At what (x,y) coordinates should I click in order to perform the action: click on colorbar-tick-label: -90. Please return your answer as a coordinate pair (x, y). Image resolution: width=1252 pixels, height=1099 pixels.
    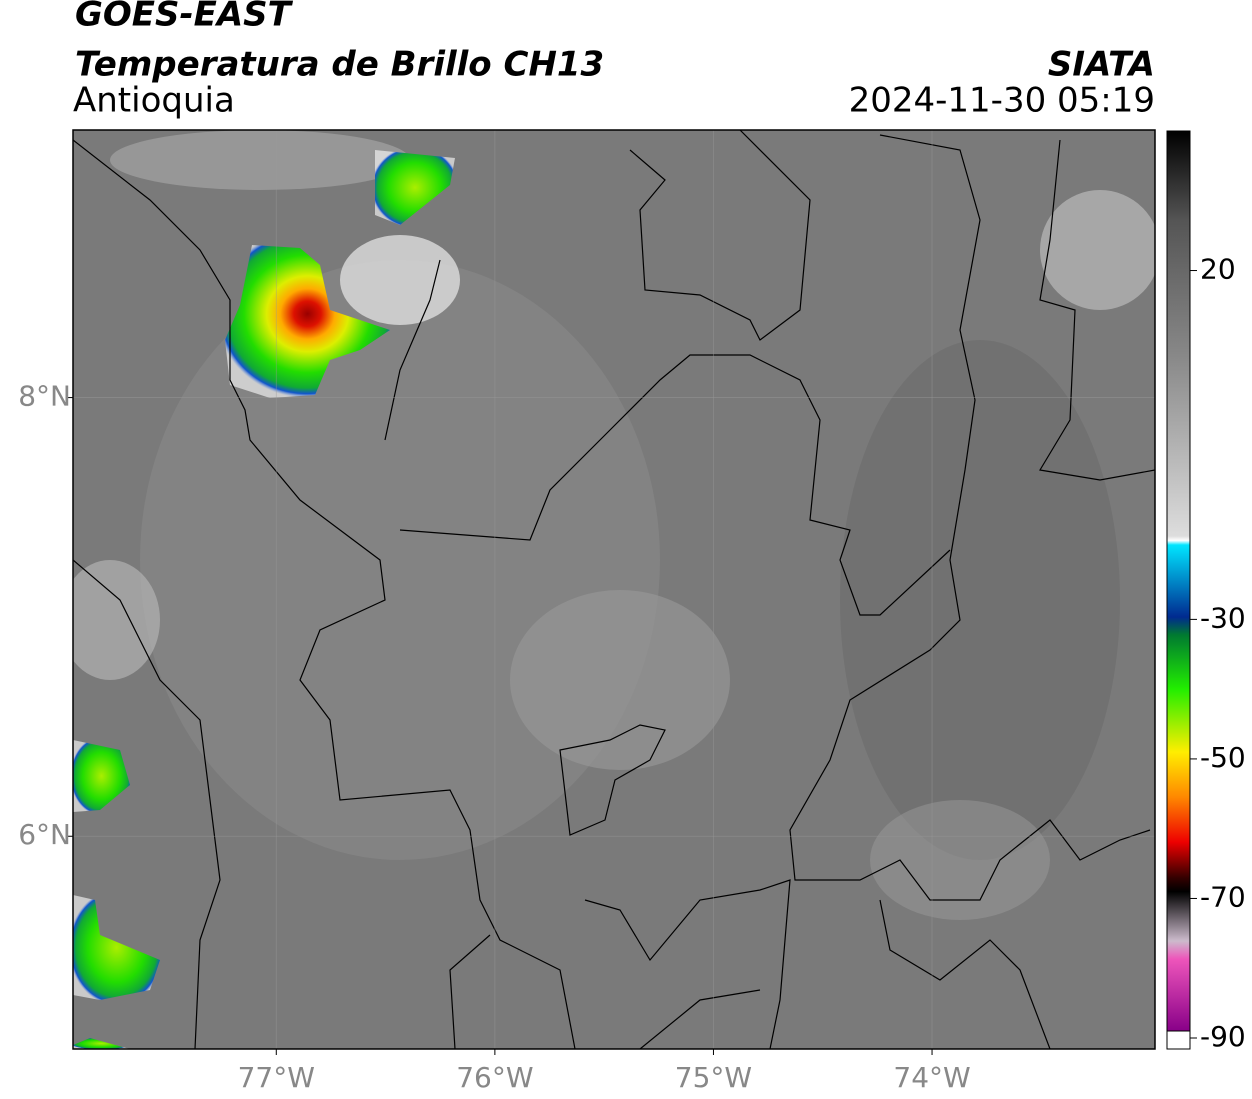
    Looking at the image, I should click on (1223, 1036).